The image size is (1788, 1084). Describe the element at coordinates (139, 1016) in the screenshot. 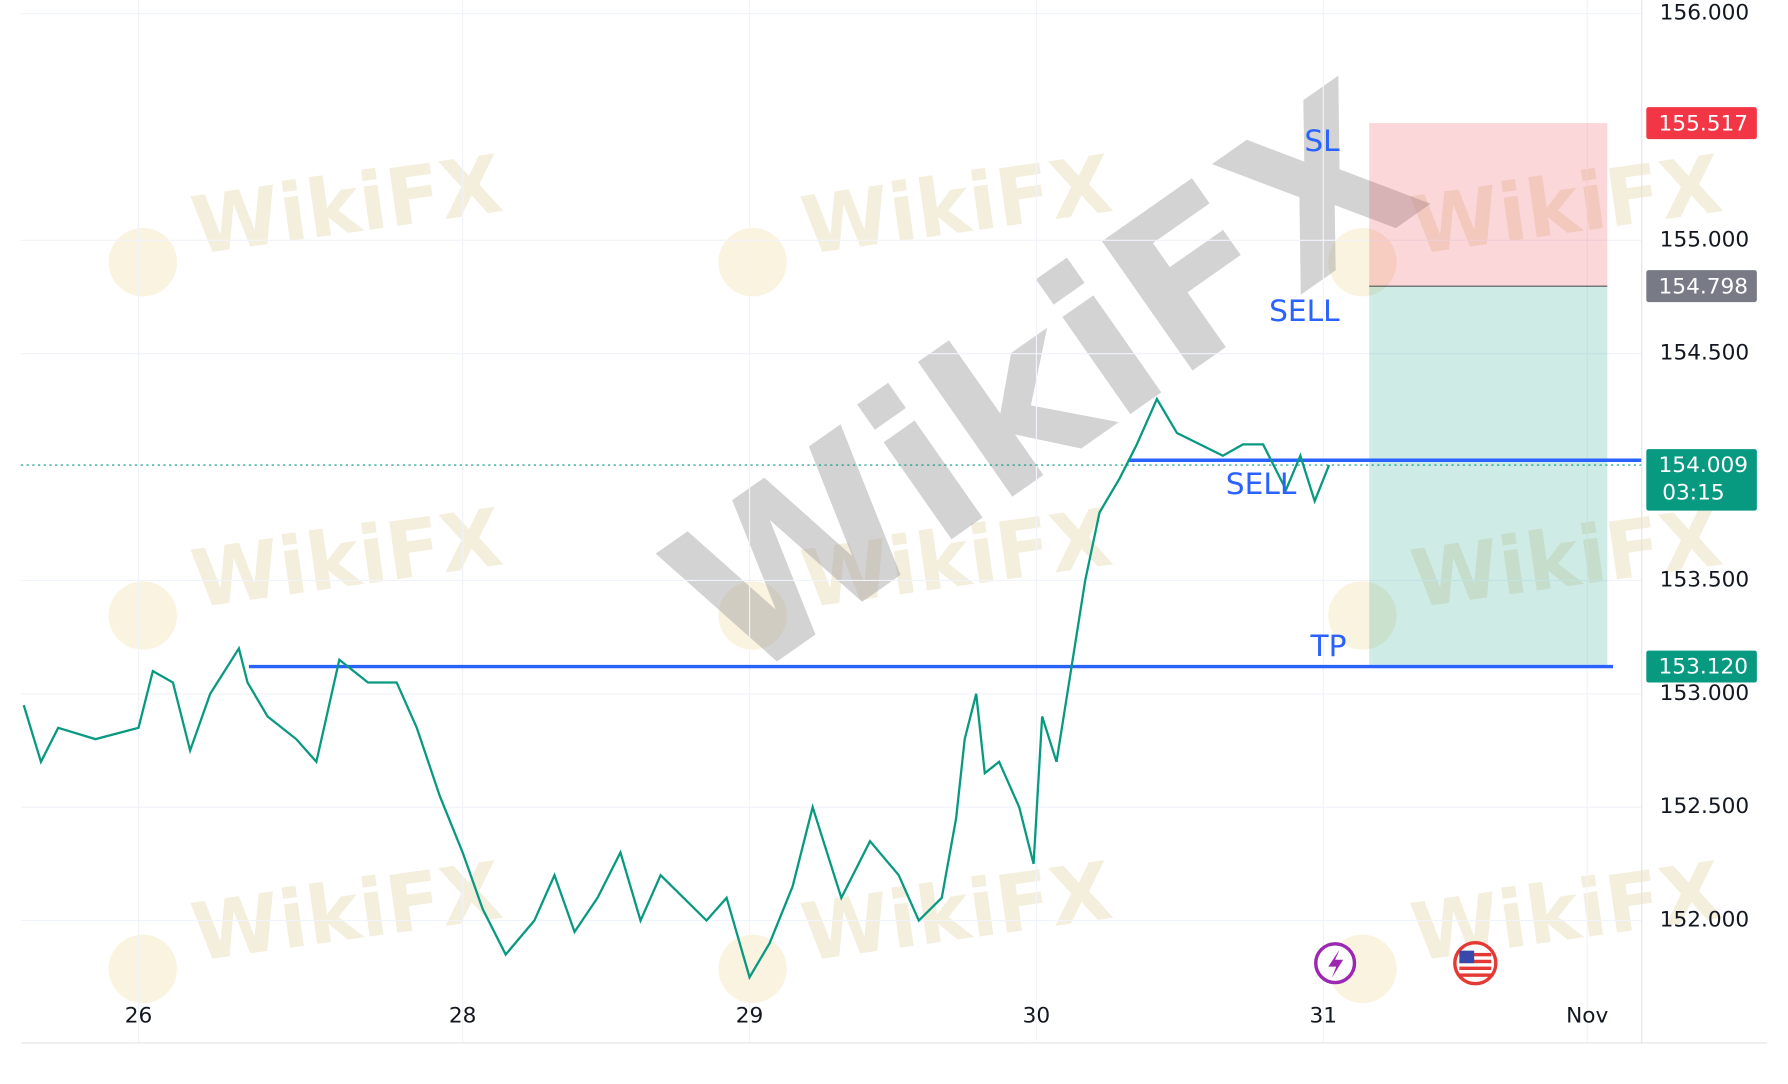

I see `x-tick-label: 26` at that location.